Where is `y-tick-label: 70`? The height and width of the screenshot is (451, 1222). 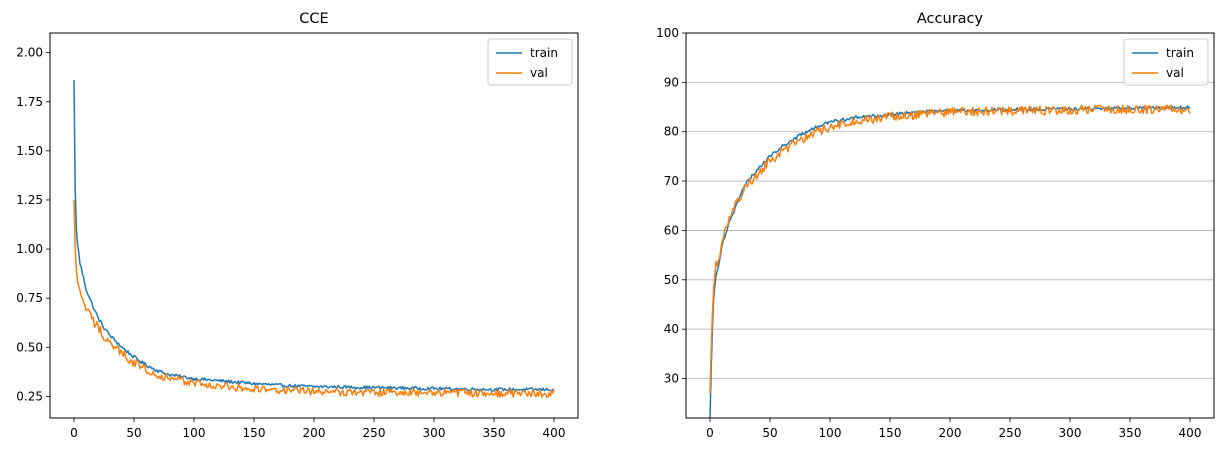
y-tick-label: 70 is located at coordinates (671, 181).